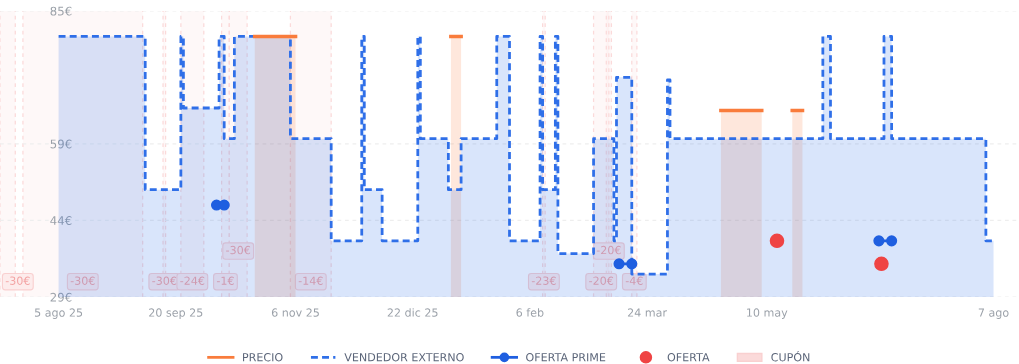  What do you see at coordinates (295, 312) in the screenshot?
I see `x-tick-label: 6 nov 25` at bounding box center [295, 312].